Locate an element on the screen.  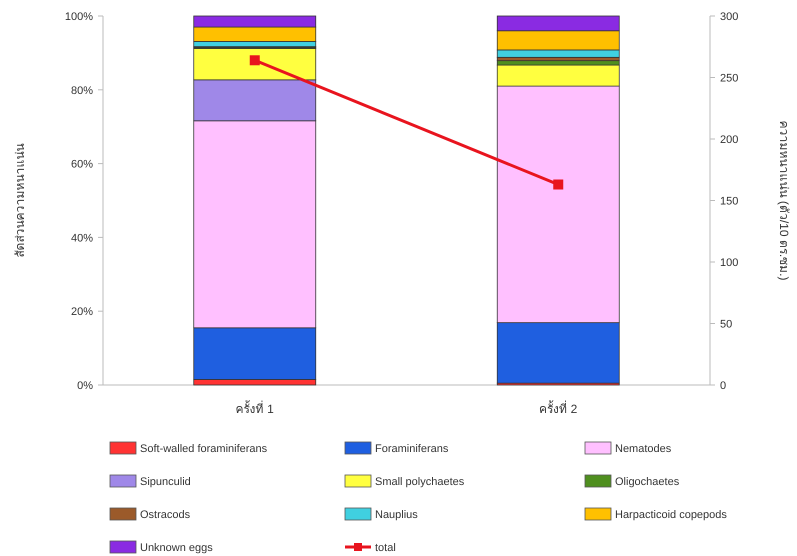
y2-tick-label: 100 is located at coordinates (729, 263).